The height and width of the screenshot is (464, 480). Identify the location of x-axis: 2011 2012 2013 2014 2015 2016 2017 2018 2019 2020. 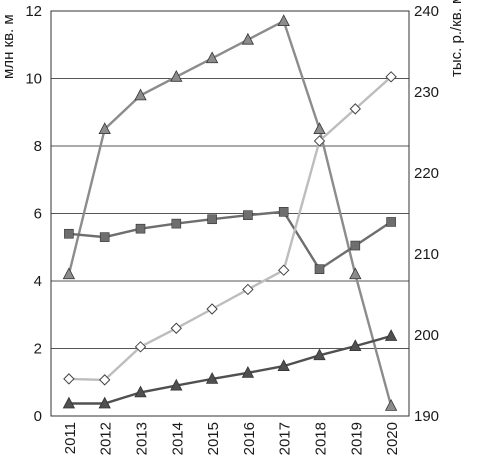
(231, 438).